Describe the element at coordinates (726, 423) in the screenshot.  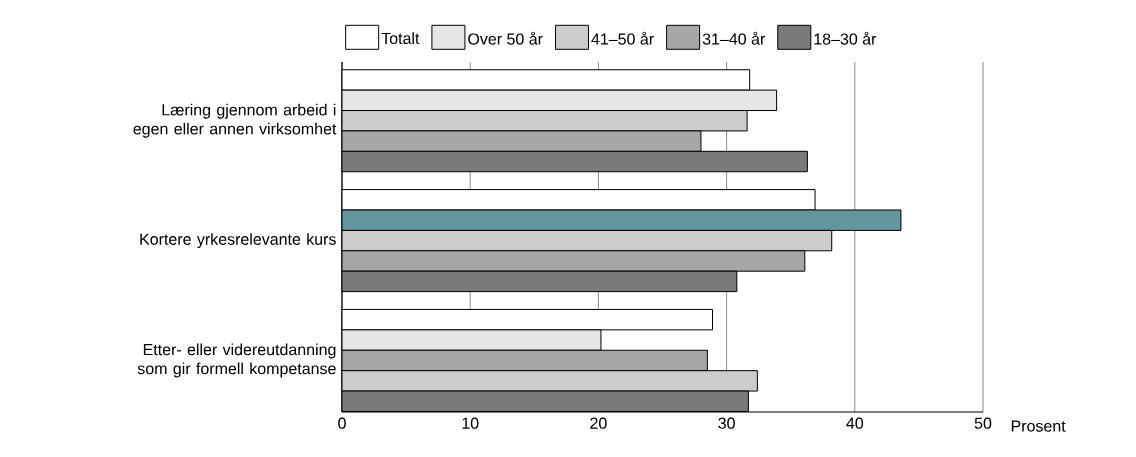
I see `x-tick-label: 30` at that location.